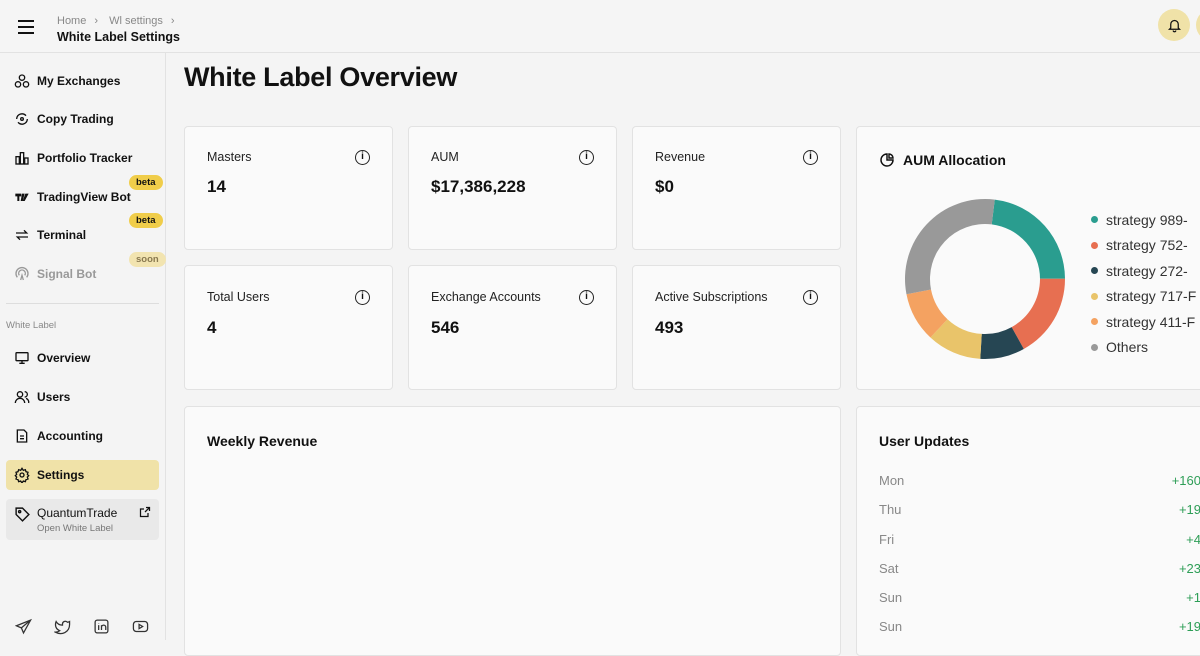  Describe the element at coordinates (1189, 627) in the screenshot. I see `update-value: +19` at that location.